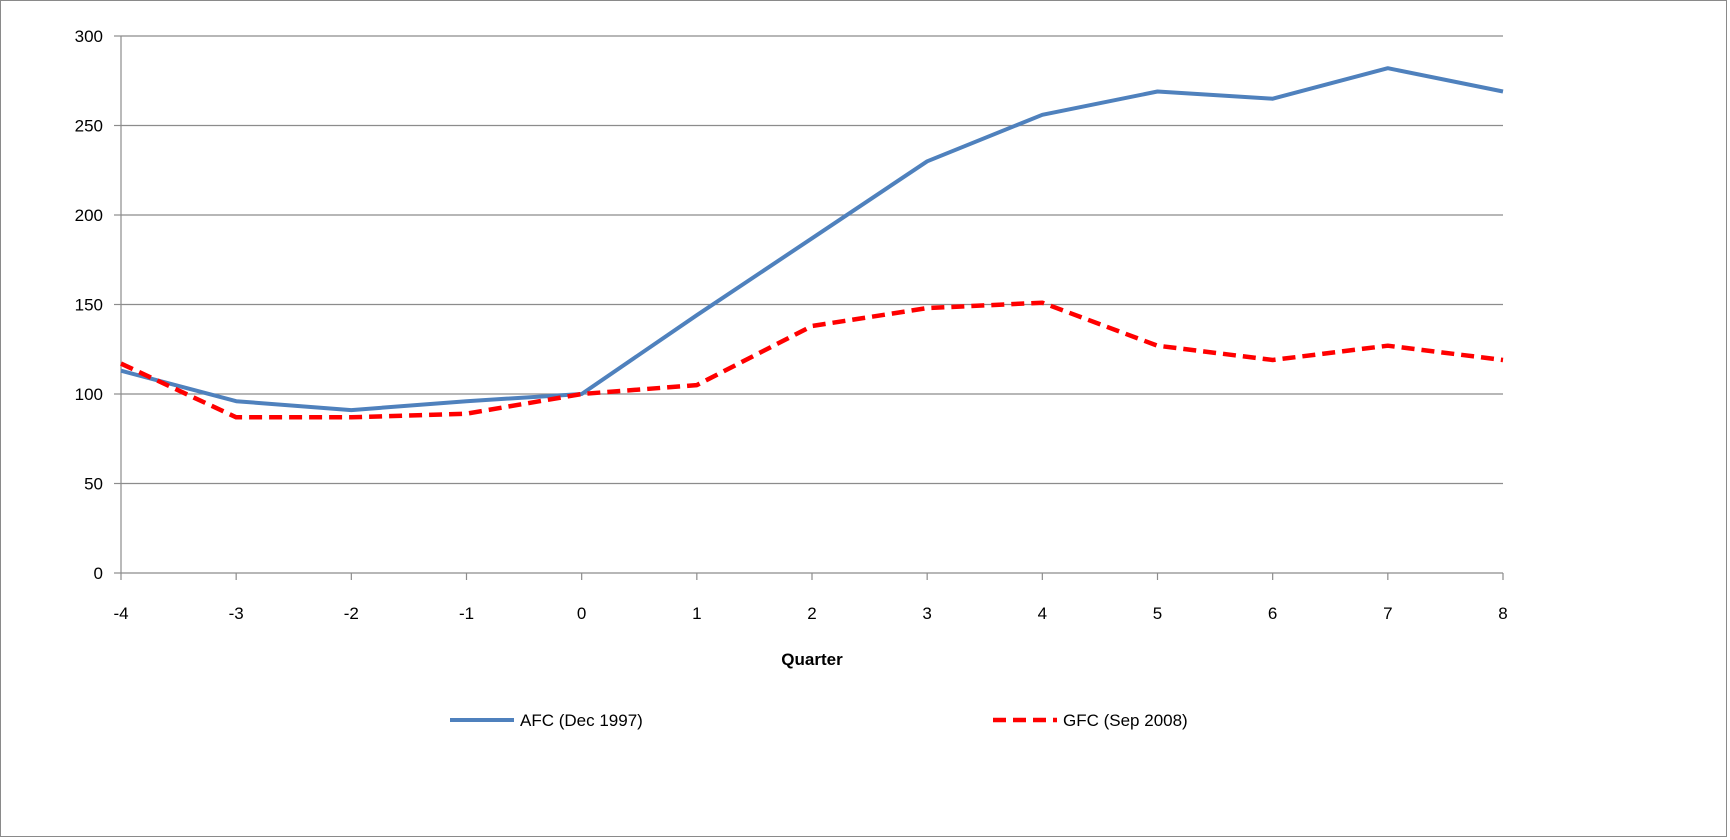  What do you see at coordinates (89, 126) in the screenshot?
I see `y-tick-label: 250` at bounding box center [89, 126].